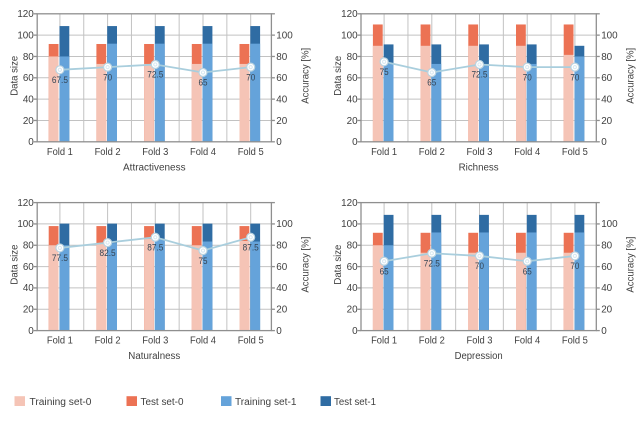 The width and height of the screenshot is (639, 421). Describe the element at coordinates (154, 356) in the screenshot. I see `svg-text: Naturalness` at that location.